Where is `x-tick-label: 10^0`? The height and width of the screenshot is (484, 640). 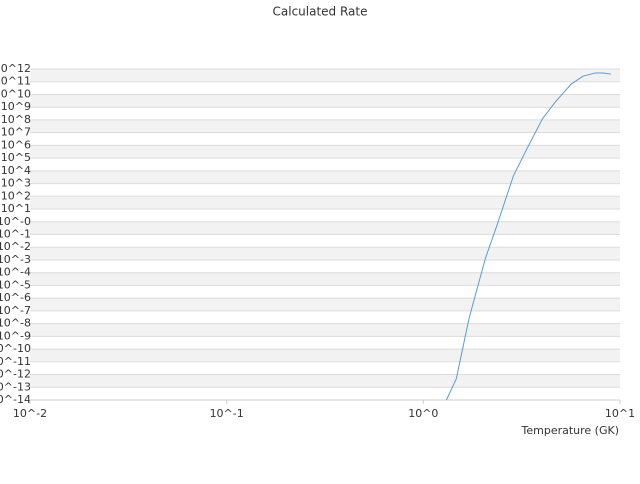 x-tick-label: 10^0 is located at coordinates (423, 413).